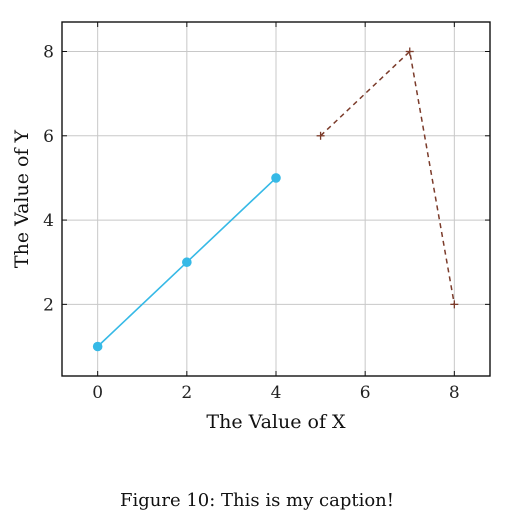 Image resolution: width=514 pixels, height=532 pixels. I want to click on figure-caption: Figure 10: This is my caption!, so click(256, 500).